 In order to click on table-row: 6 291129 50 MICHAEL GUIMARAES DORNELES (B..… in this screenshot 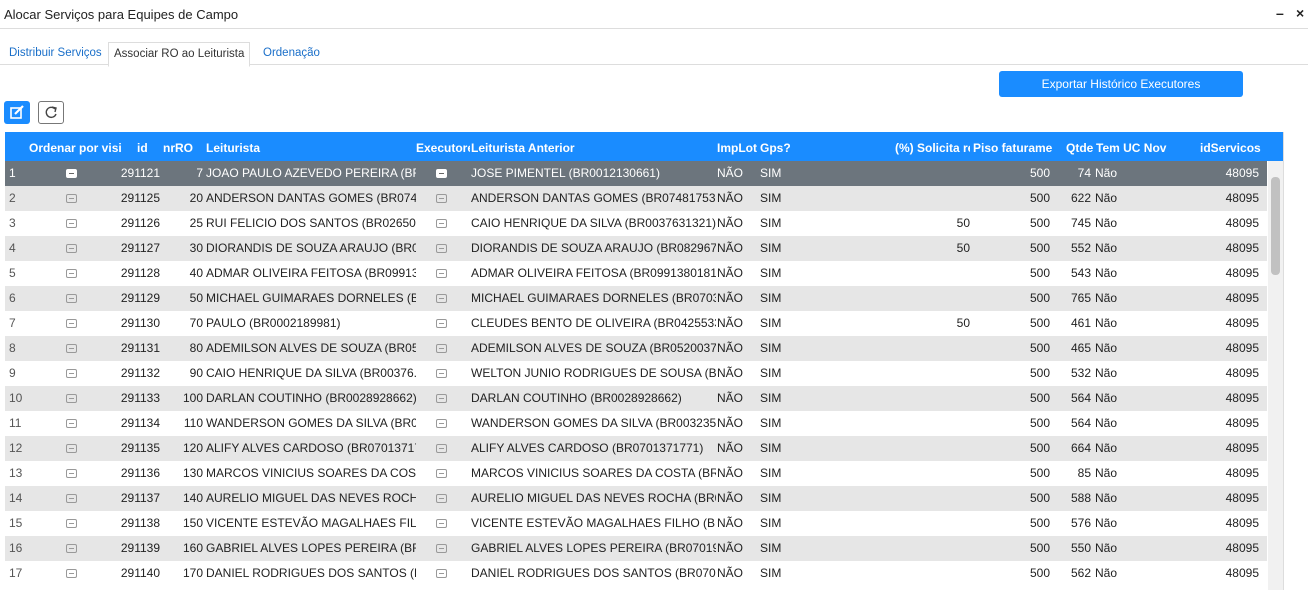, I will do `click(636, 298)`.